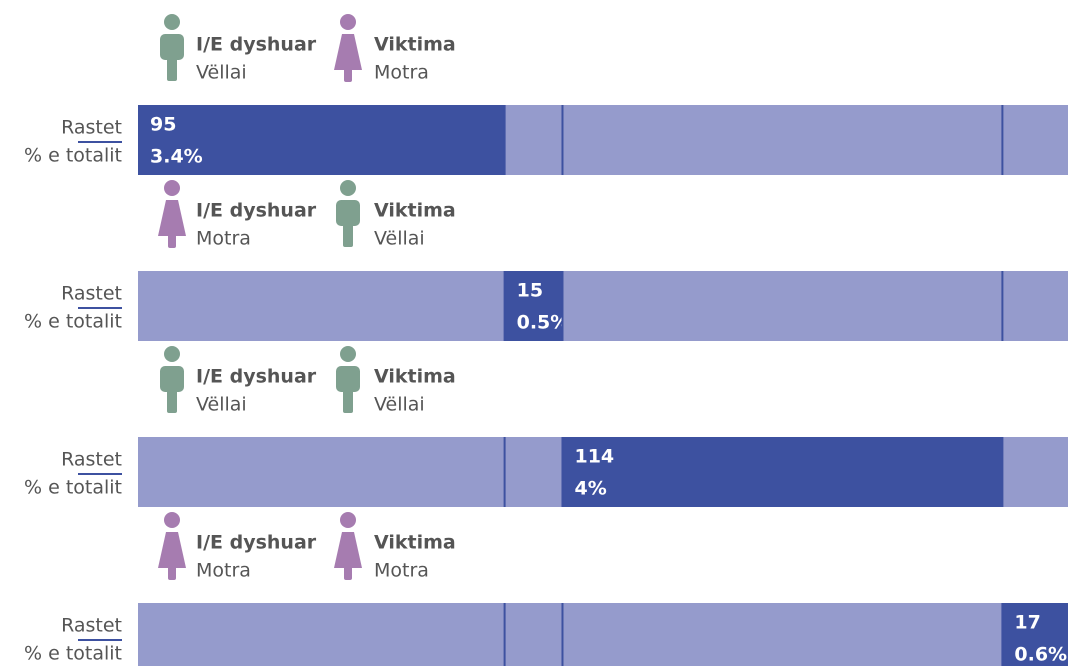 This screenshot has height=670, width=1068. Describe the element at coordinates (543, 323) in the screenshot. I see `value-label: 0.5%` at that location.